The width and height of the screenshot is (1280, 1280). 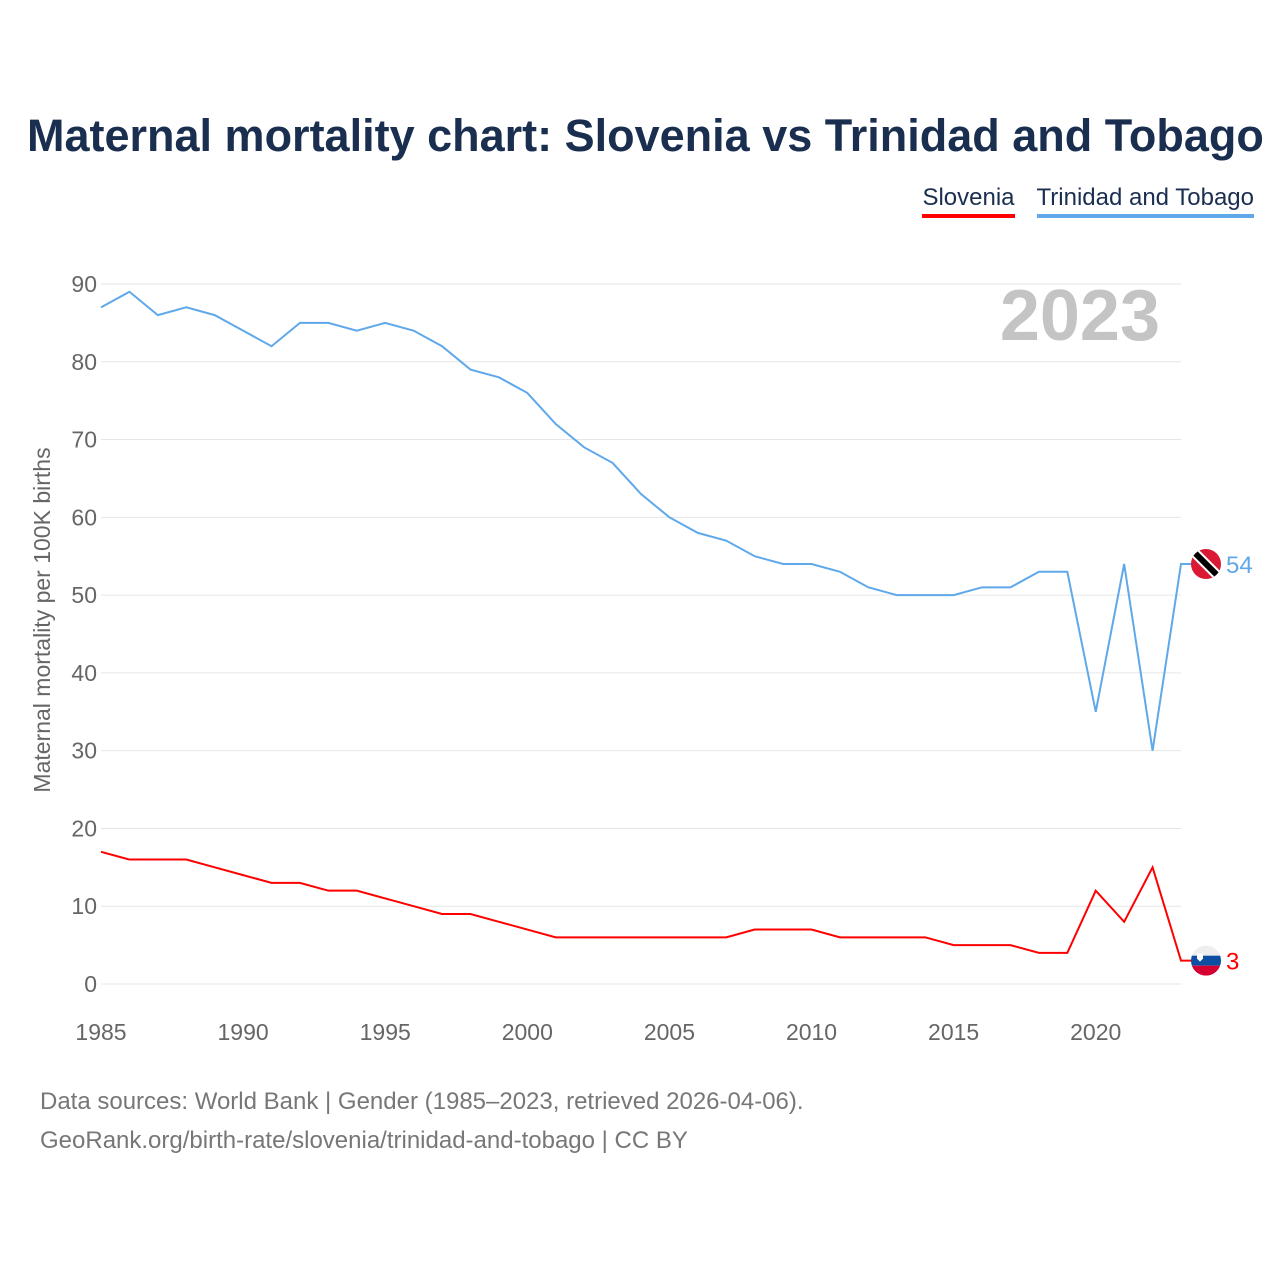 I want to click on y-tick-label: 50, so click(x=84, y=595).